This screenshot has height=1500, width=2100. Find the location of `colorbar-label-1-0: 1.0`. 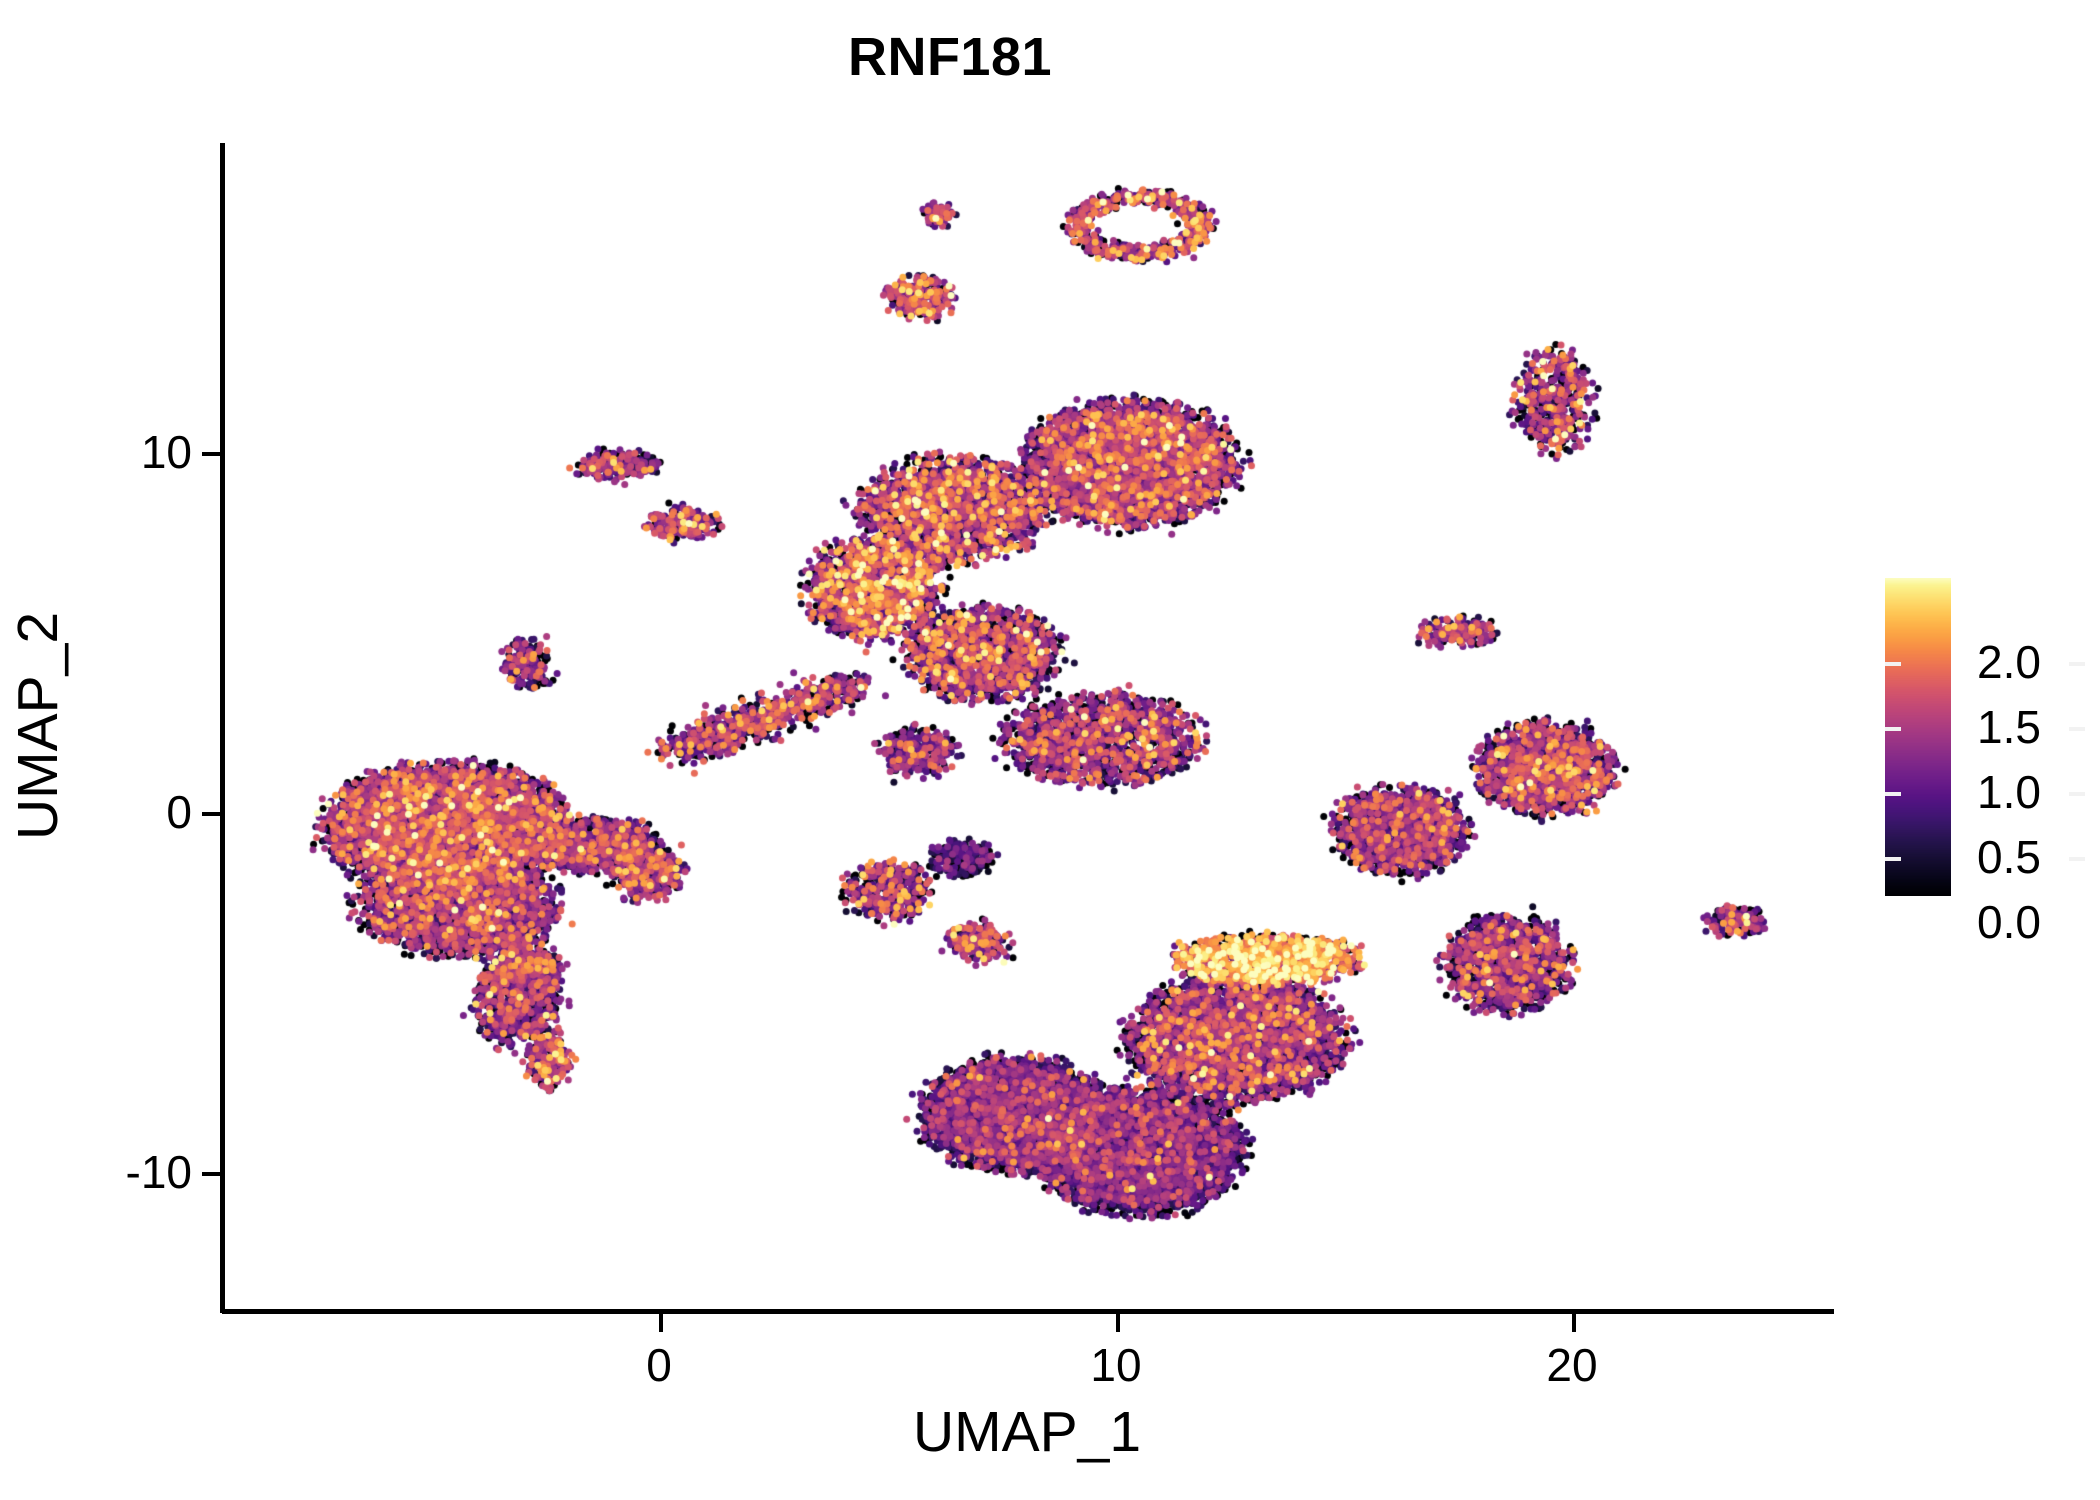

colorbar-label-1-0: 1.0 is located at coordinates (2009, 792).